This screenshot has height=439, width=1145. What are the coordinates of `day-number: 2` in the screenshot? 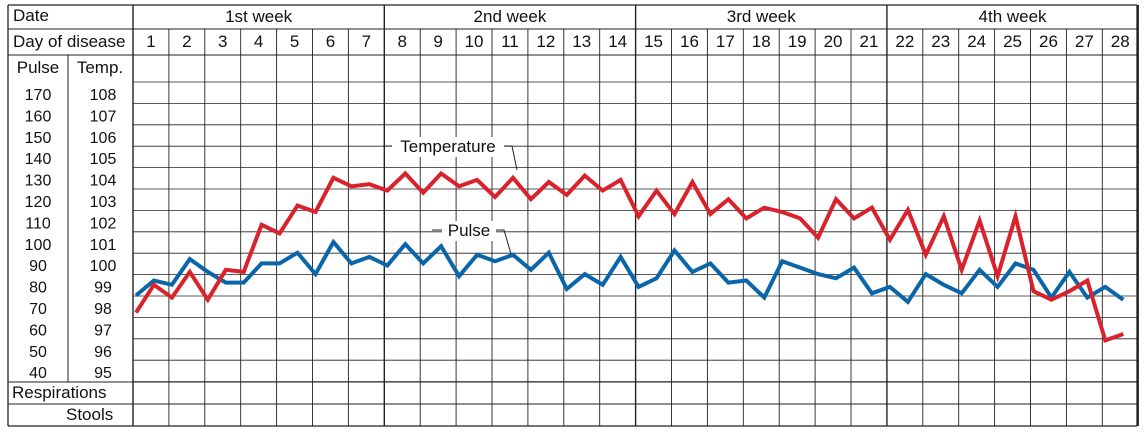 It's located at (186, 41).